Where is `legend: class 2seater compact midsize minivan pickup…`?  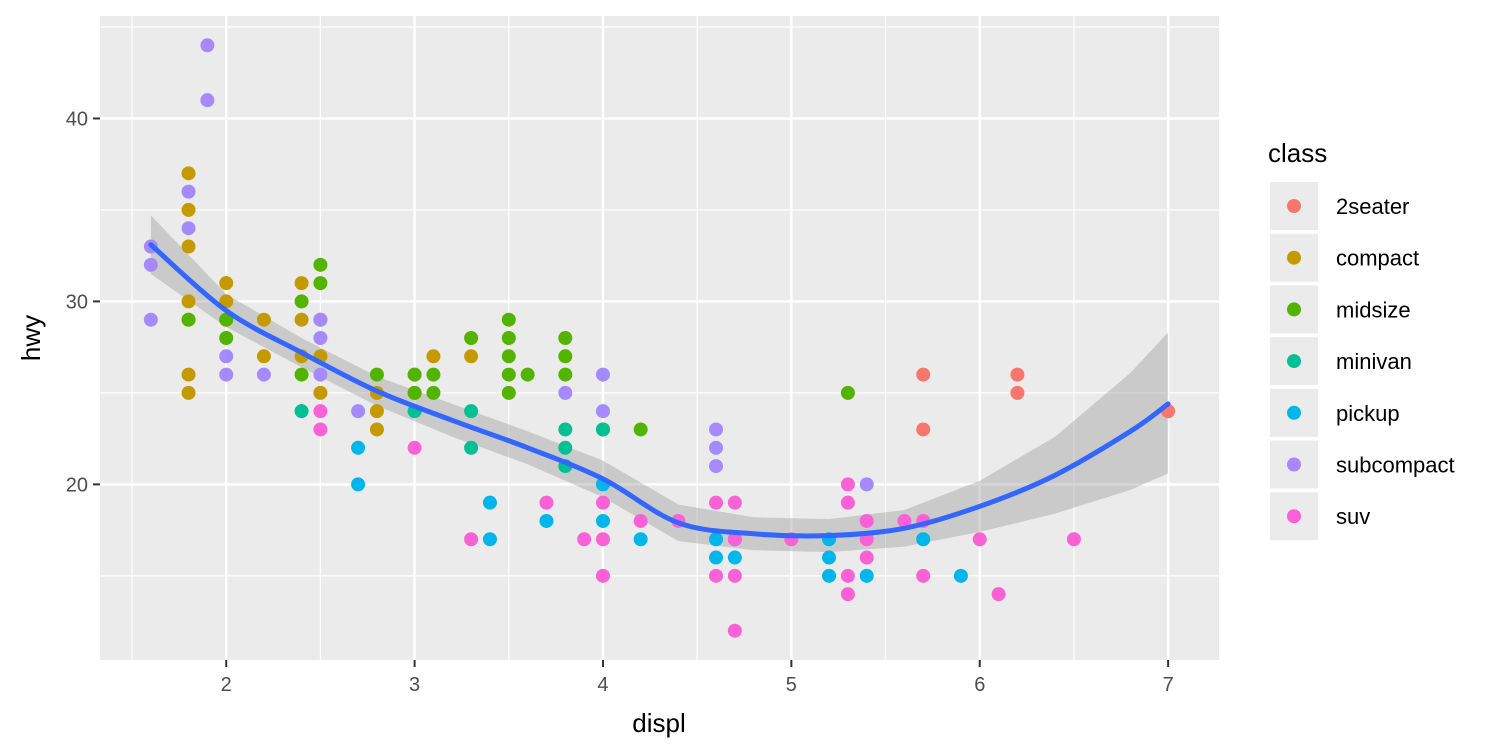
legend: class 2seater compact midsize minivan pickup… is located at coordinates (1361, 339).